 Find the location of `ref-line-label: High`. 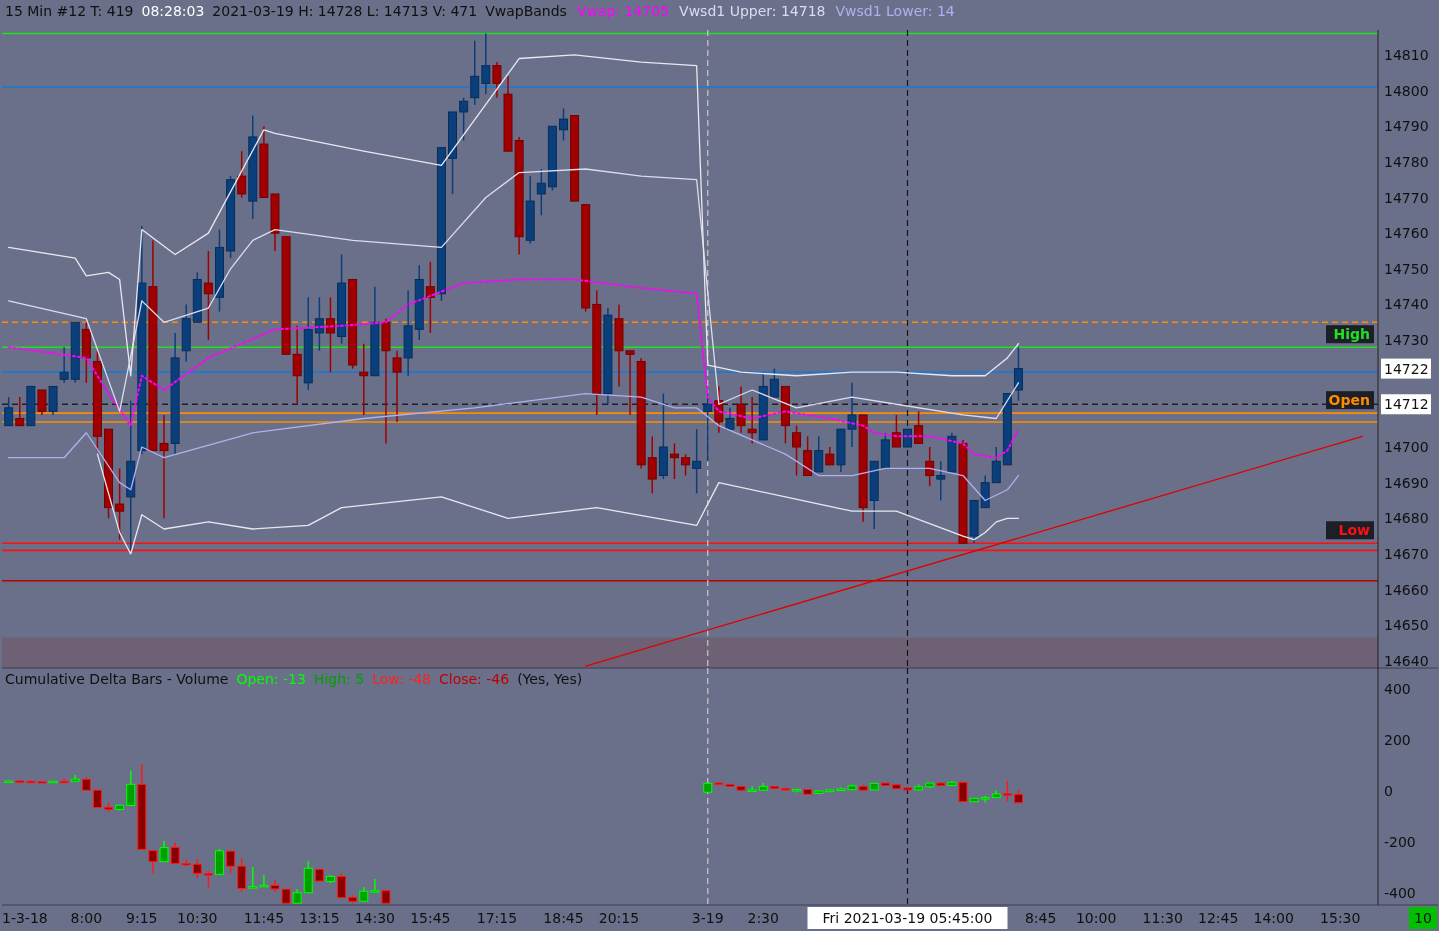

ref-line-label: High is located at coordinates (1351, 334).